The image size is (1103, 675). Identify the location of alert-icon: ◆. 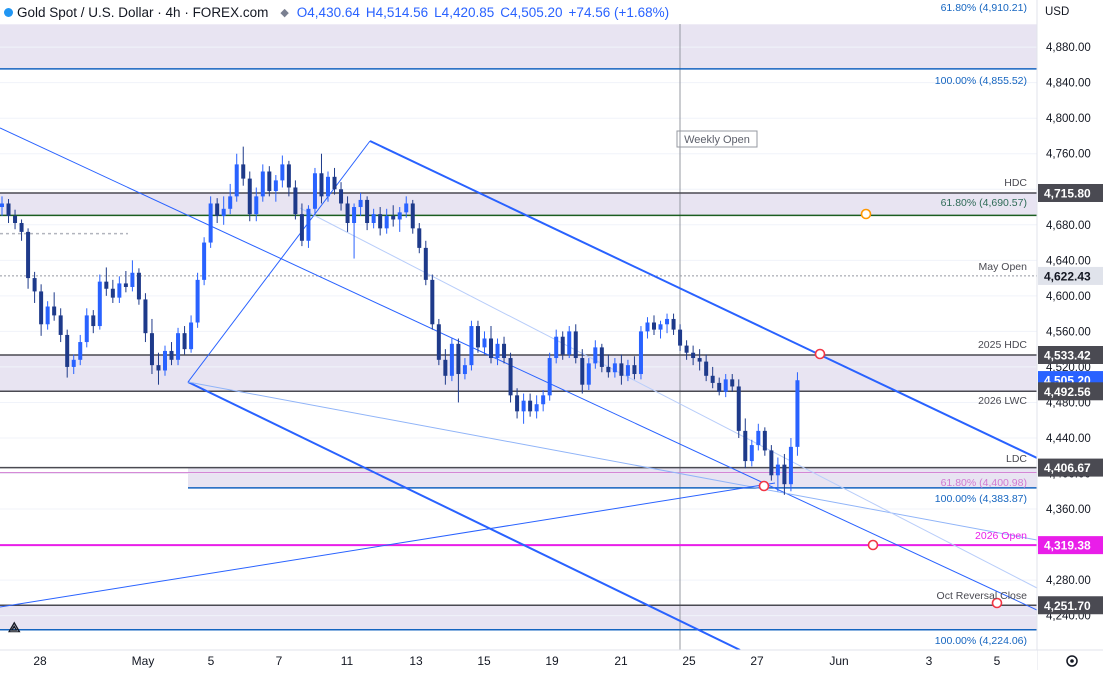
(284, 12).